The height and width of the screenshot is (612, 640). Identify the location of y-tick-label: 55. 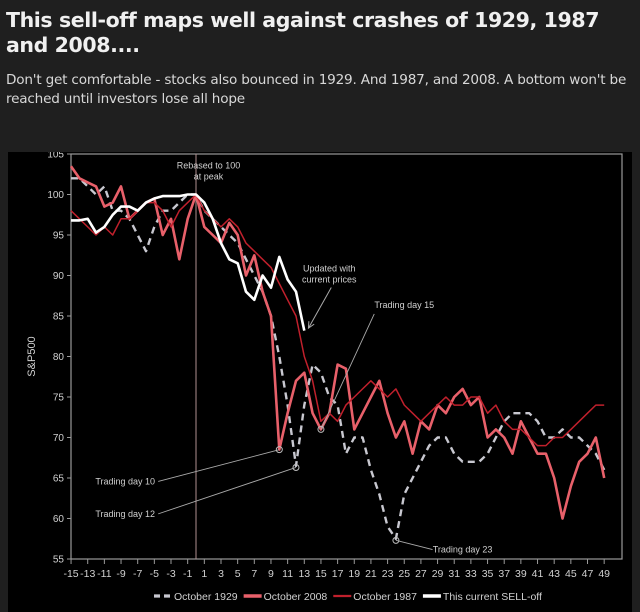
(59, 560).